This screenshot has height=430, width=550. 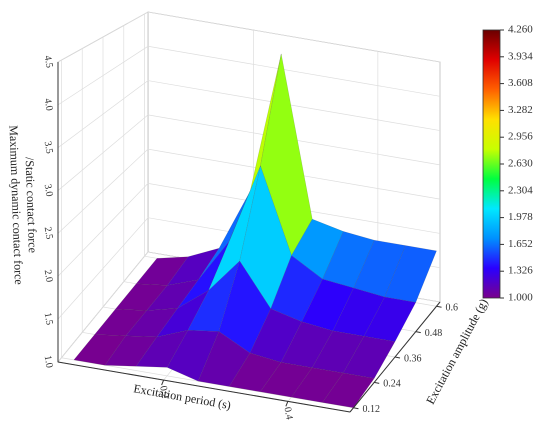 What do you see at coordinates (520, 298) in the screenshot?
I see `colorbar-tick-label: 1.000` at bounding box center [520, 298].